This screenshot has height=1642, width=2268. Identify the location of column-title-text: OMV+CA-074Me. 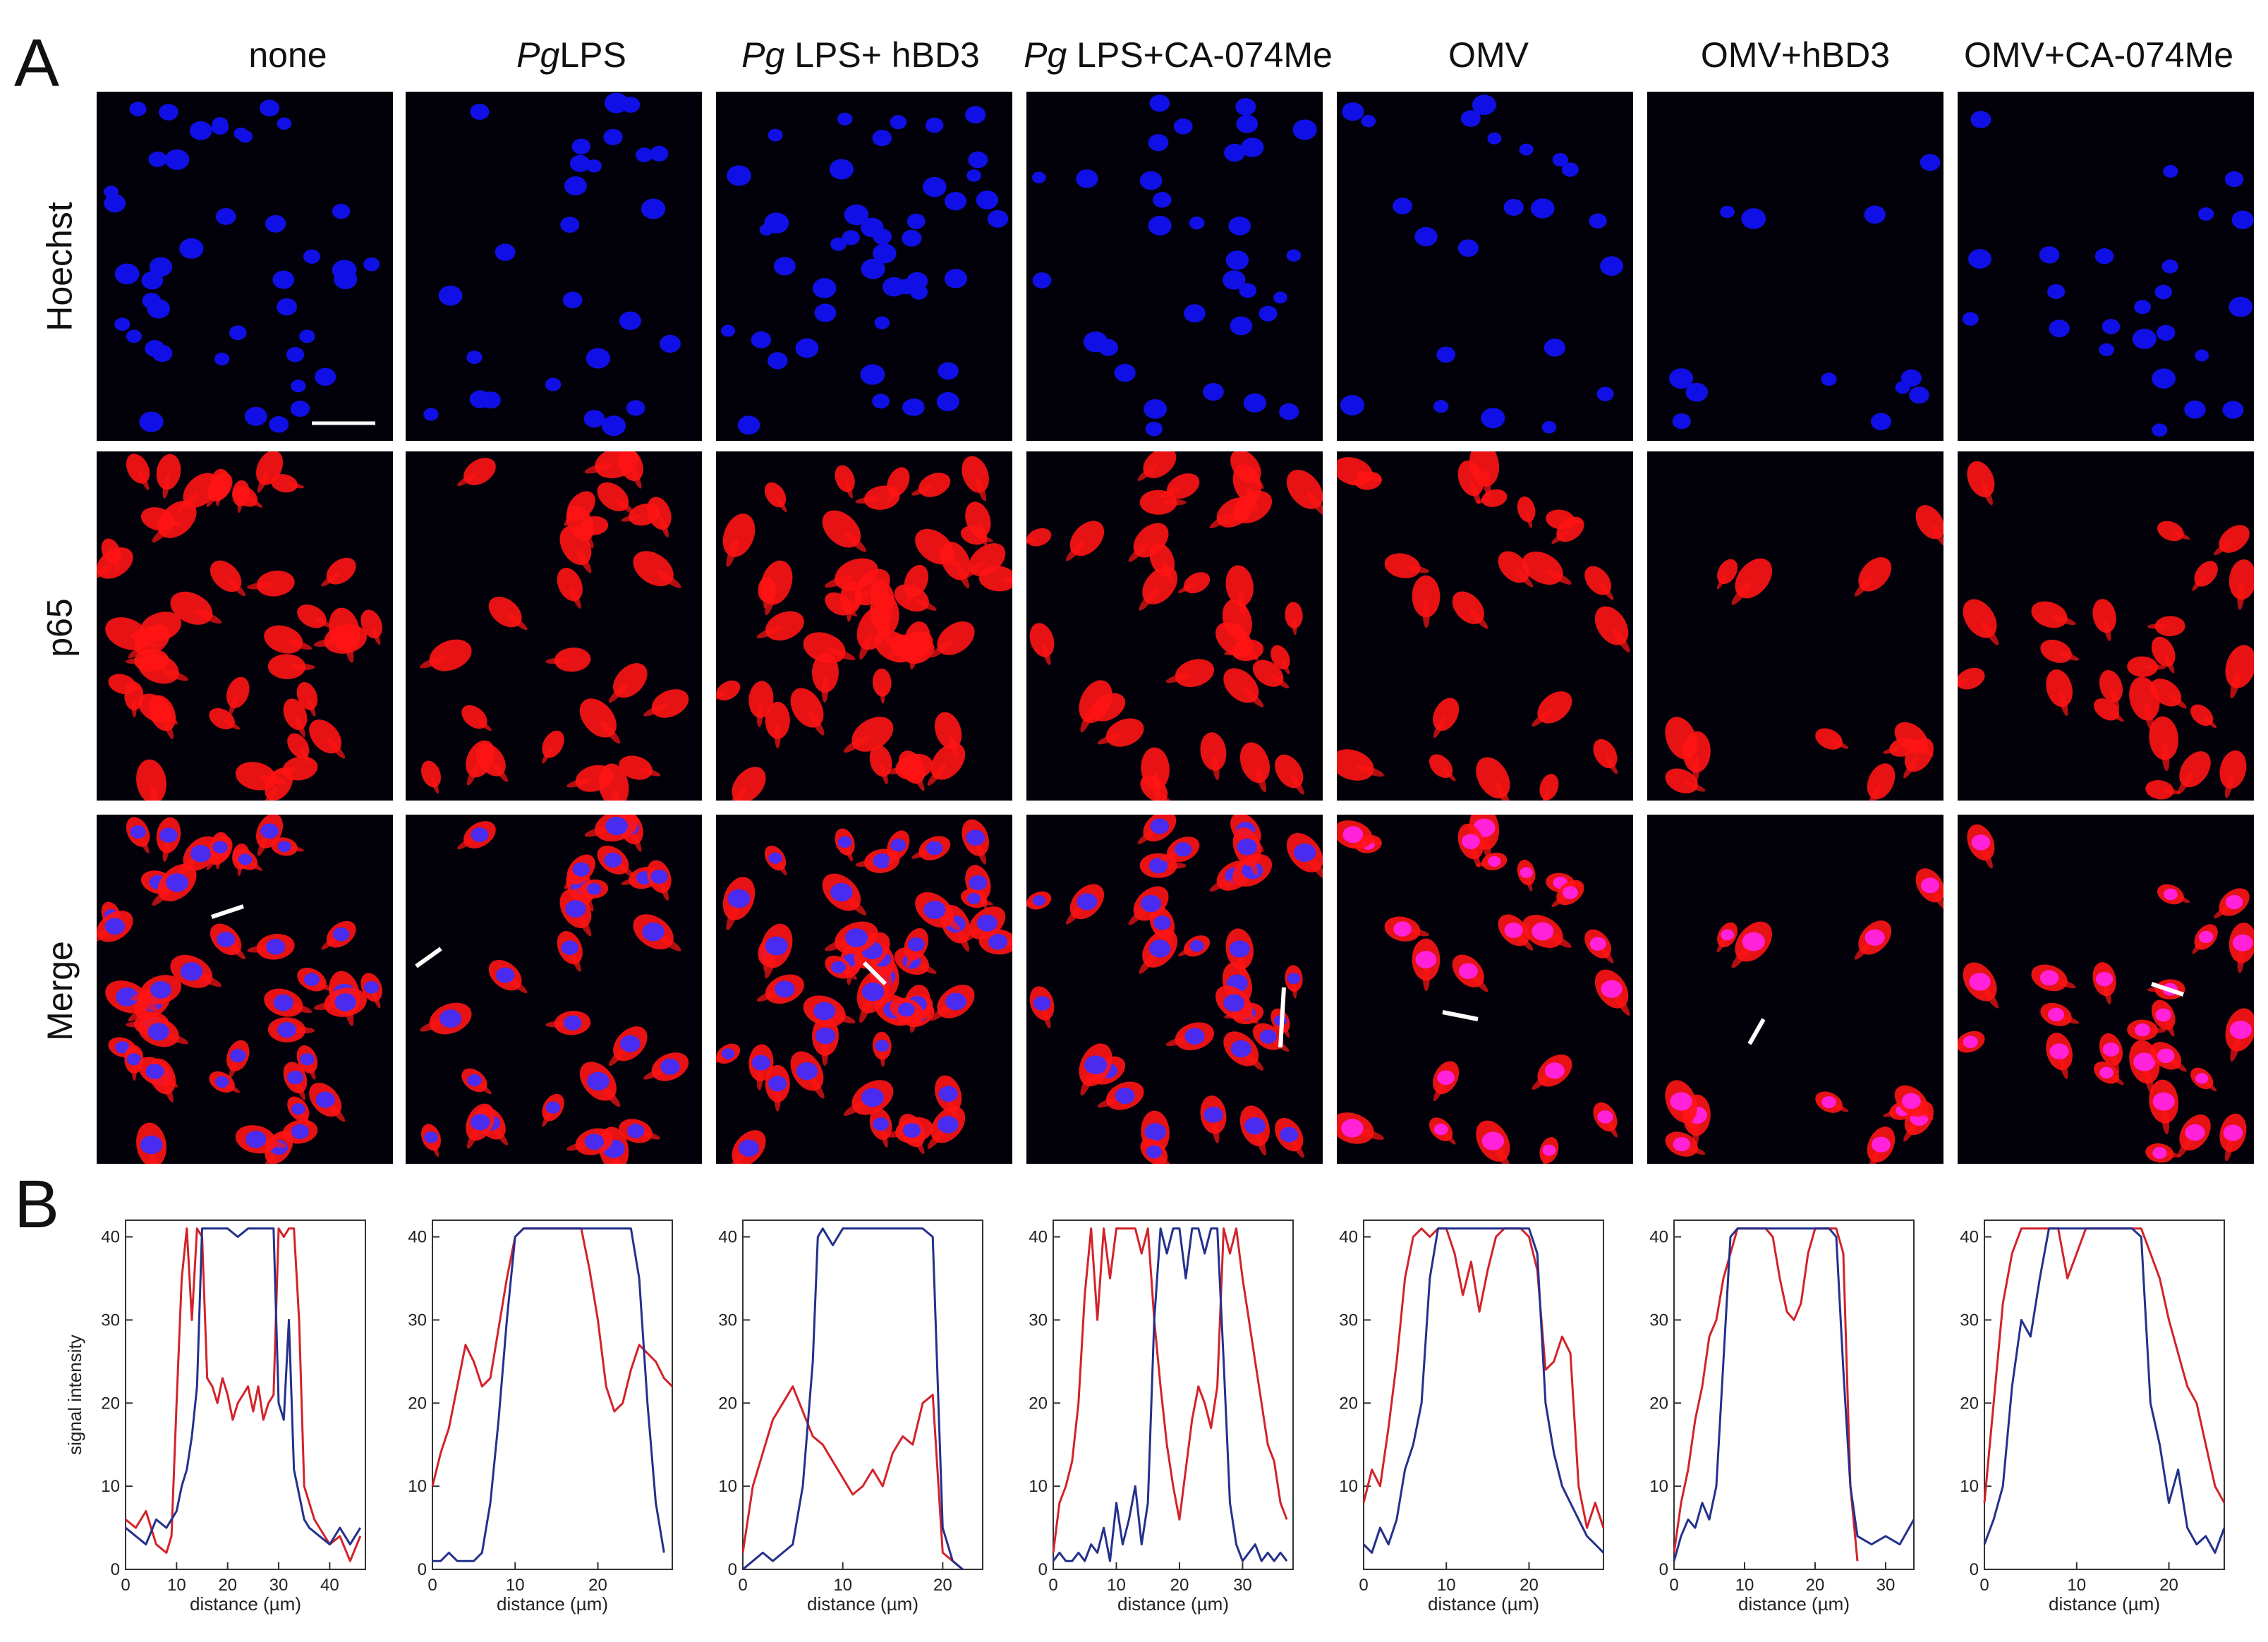
(2098, 55).